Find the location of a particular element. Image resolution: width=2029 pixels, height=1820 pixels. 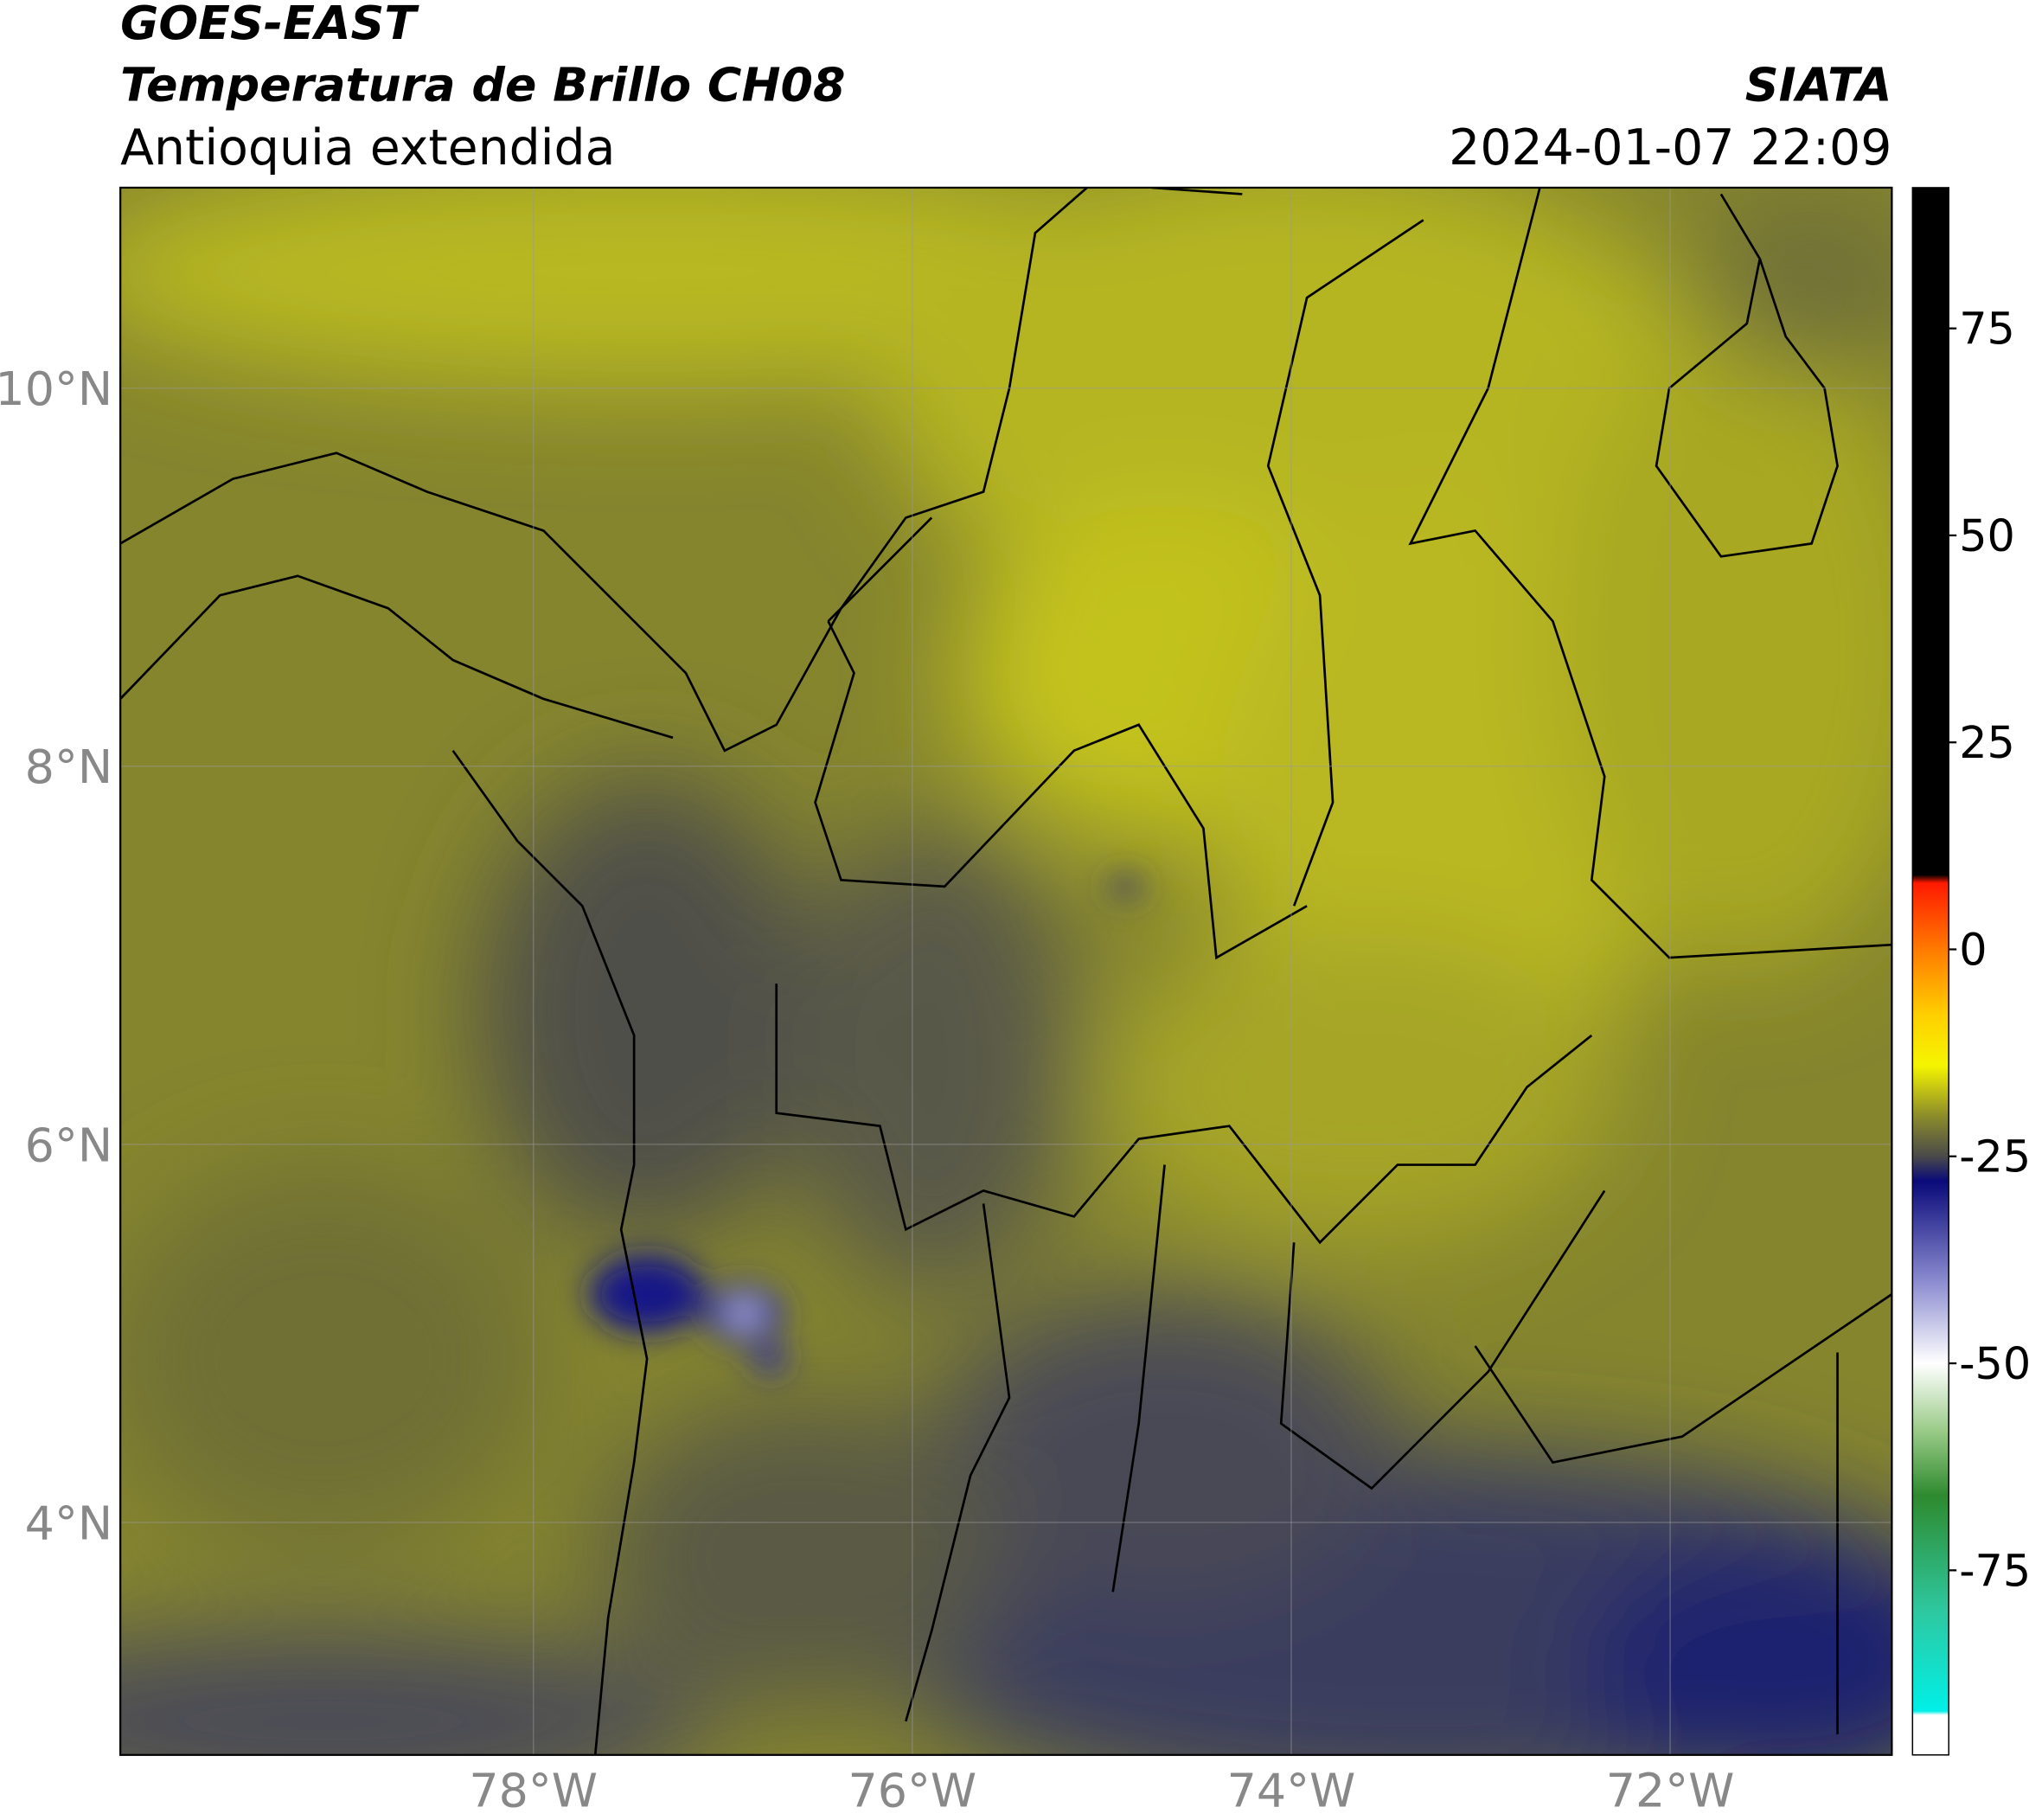

colorbar-tick-label: -25 is located at coordinates (1994, 1156).